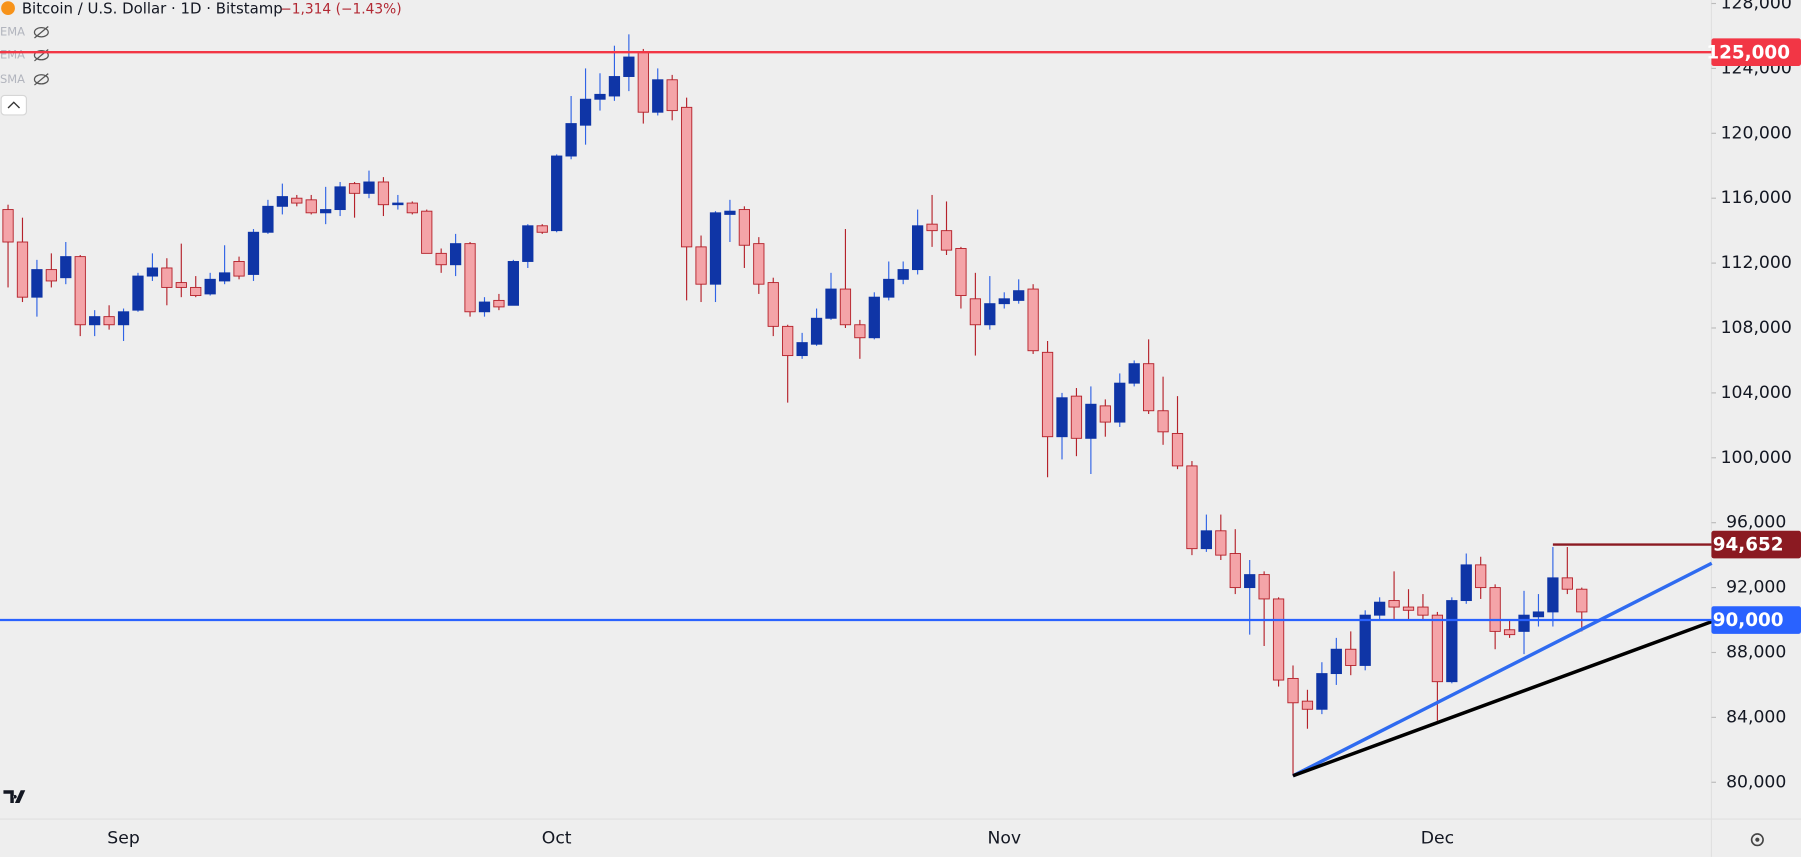  Describe the element at coordinates (12, 79) in the screenshot. I see `indicator-name: SMA` at that location.